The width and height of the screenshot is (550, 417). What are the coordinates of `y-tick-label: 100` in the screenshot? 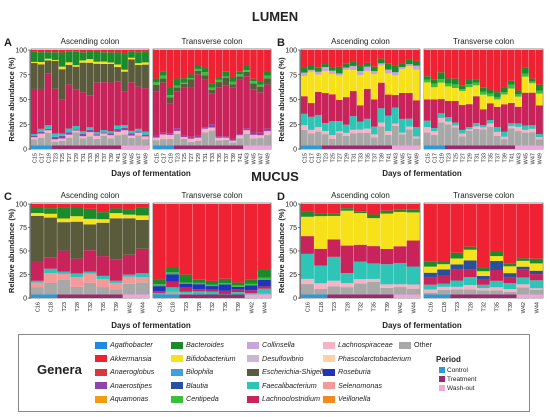 It's located at (21, 205).